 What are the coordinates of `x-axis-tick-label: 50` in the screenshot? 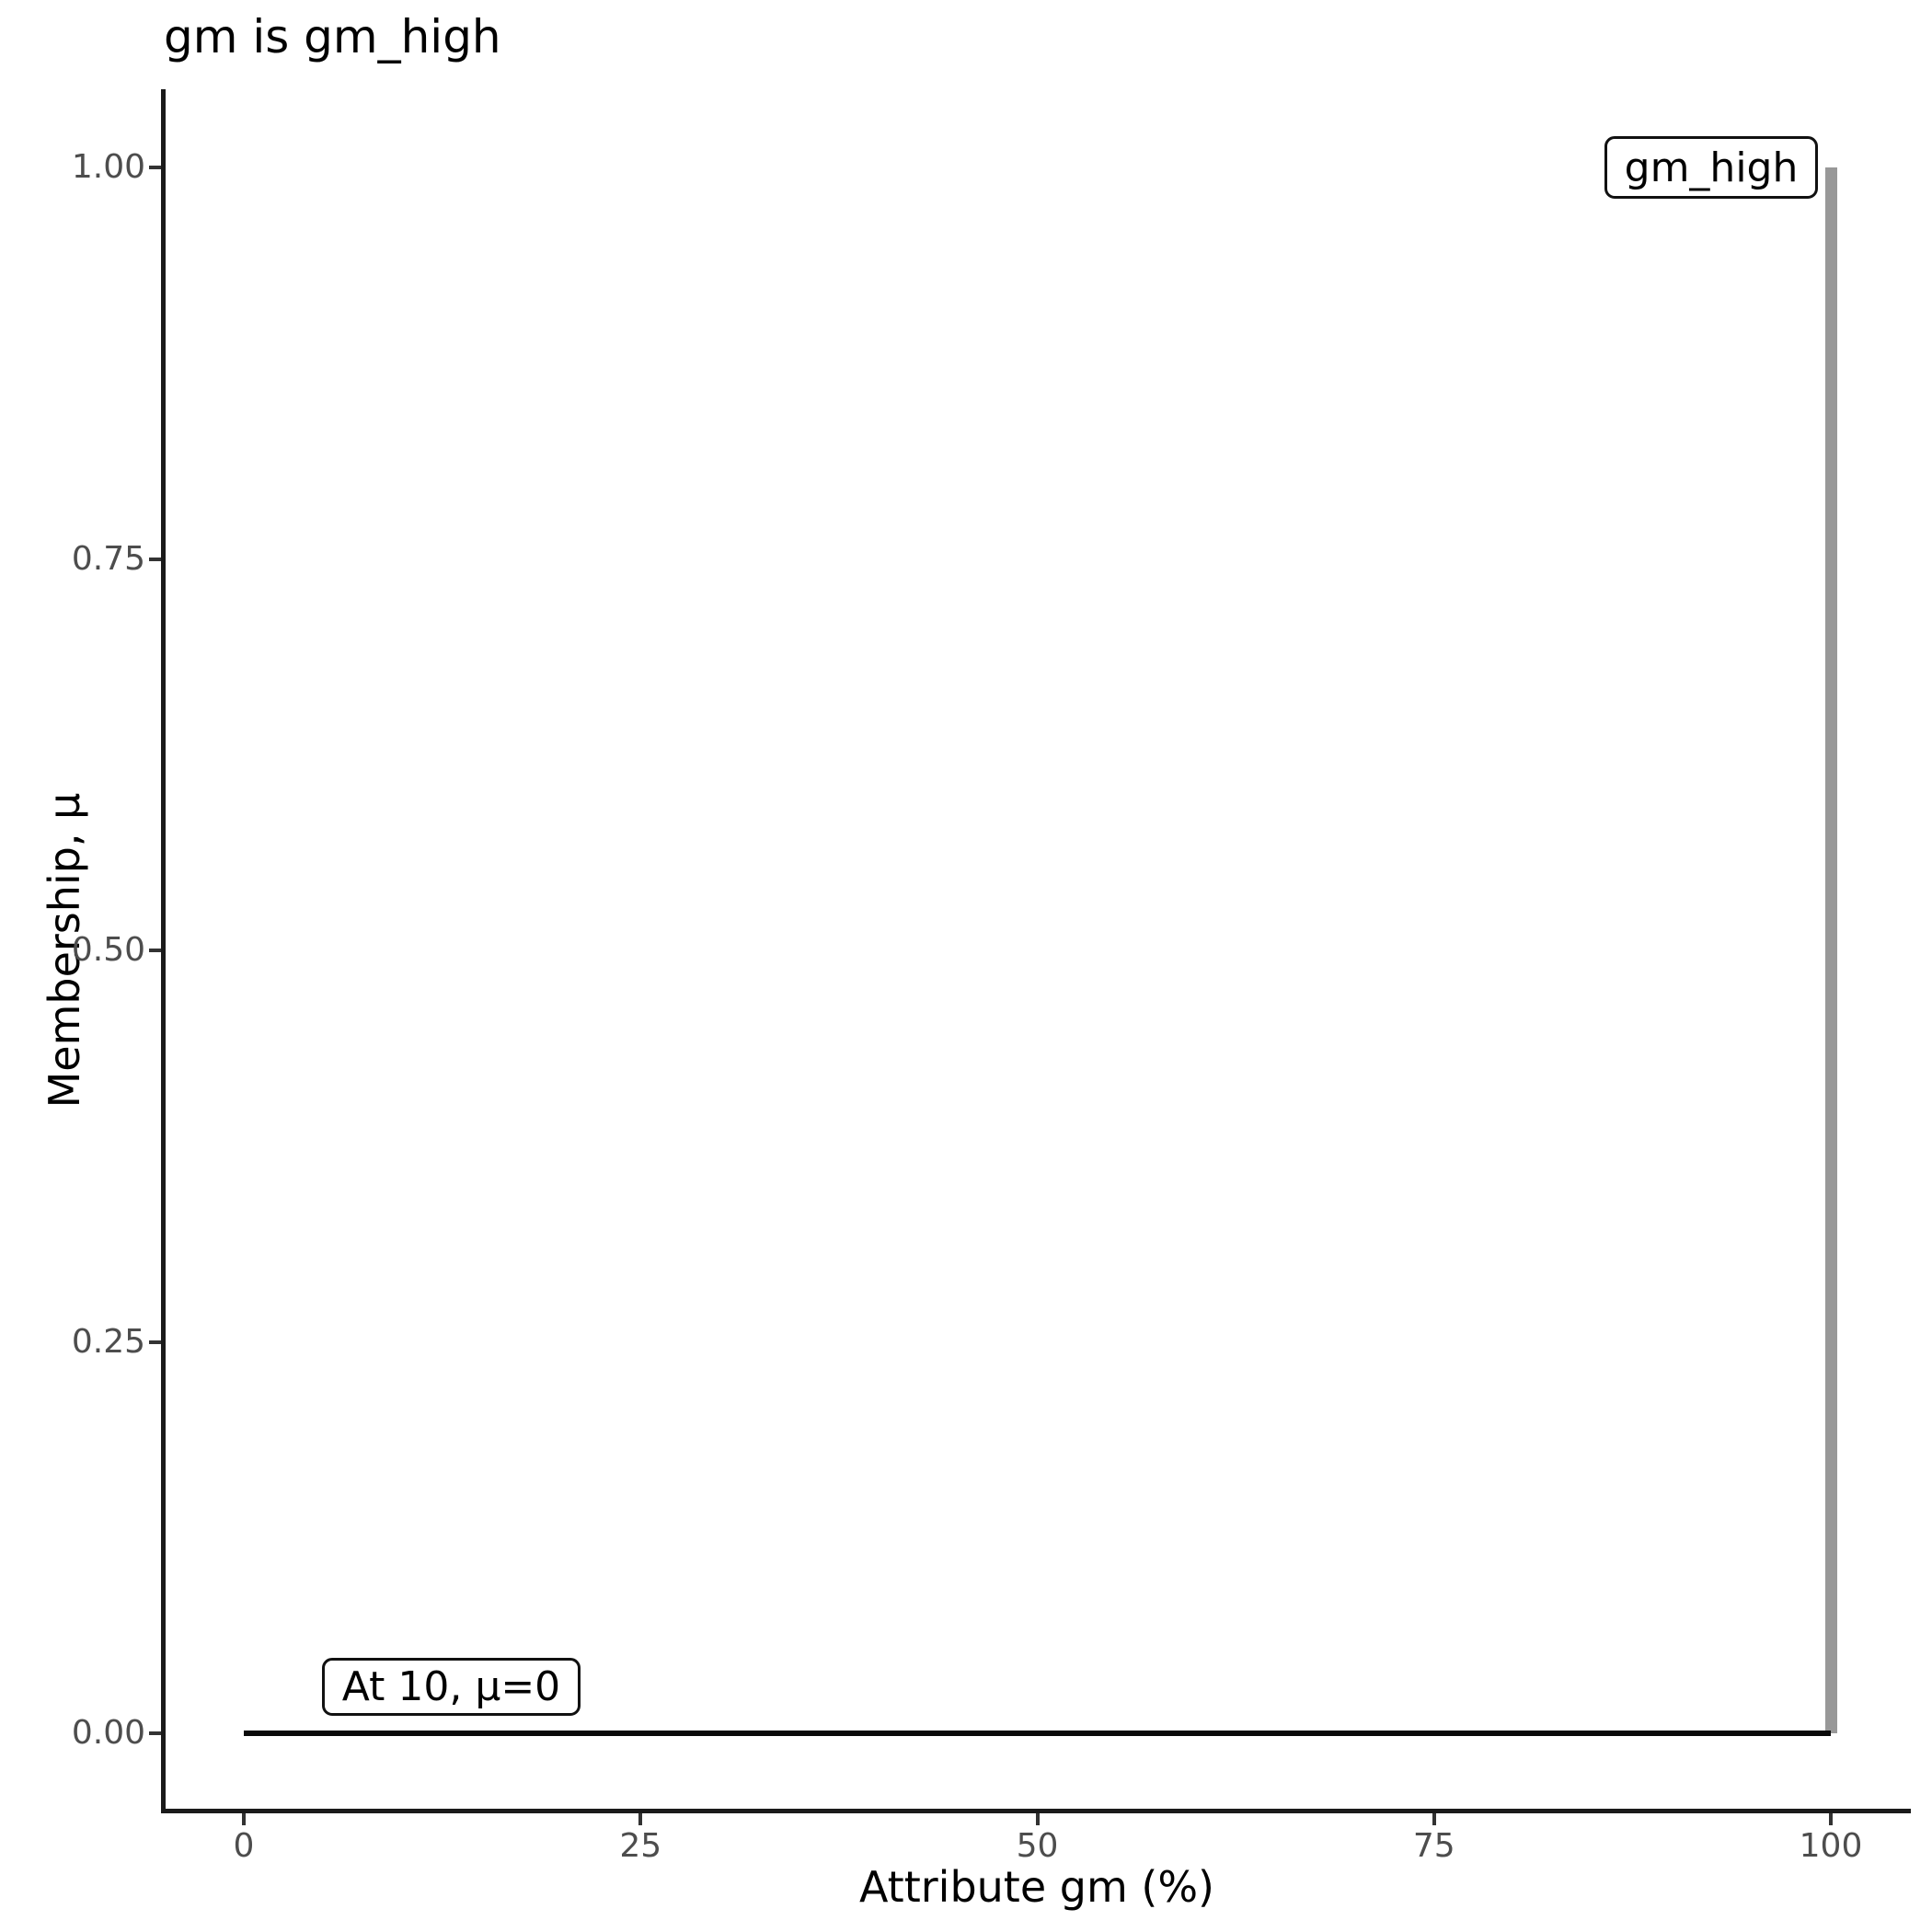 It's located at (1037, 1846).